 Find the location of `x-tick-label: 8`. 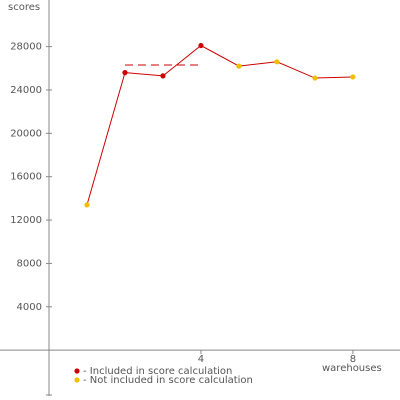

x-tick-label: 8 is located at coordinates (353, 359).